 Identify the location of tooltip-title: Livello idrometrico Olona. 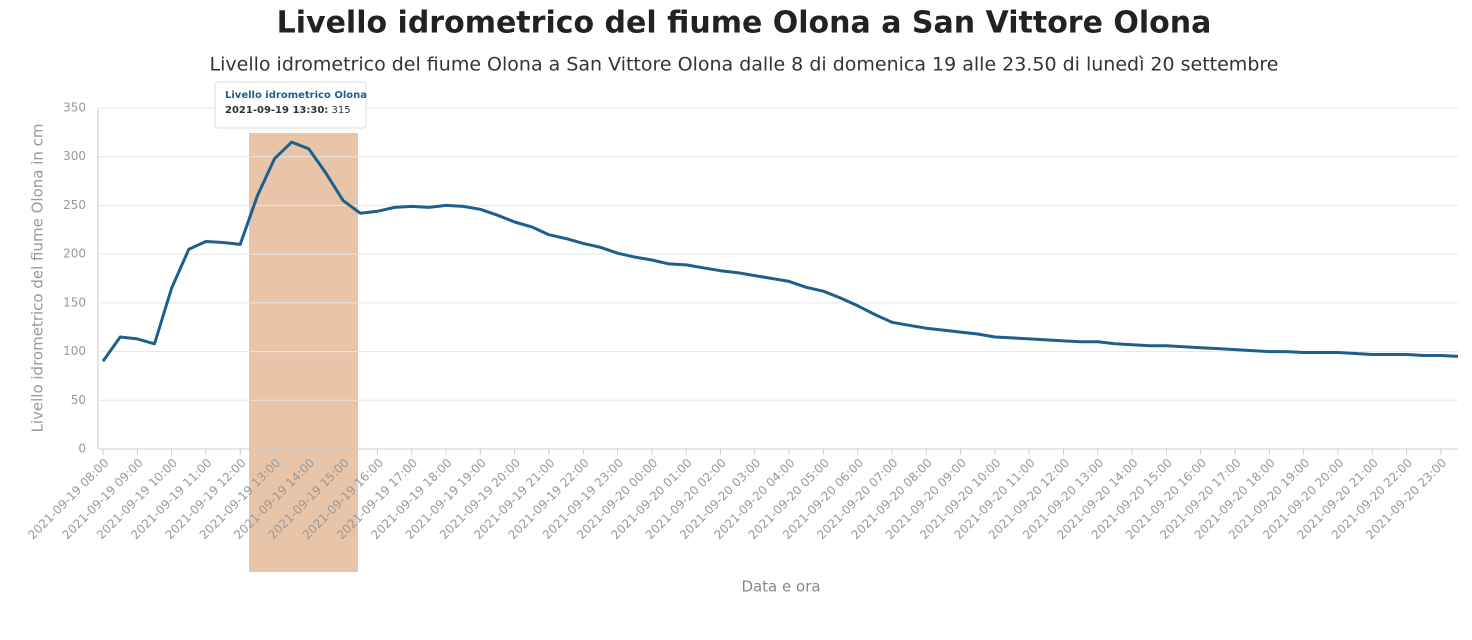
(296, 95).